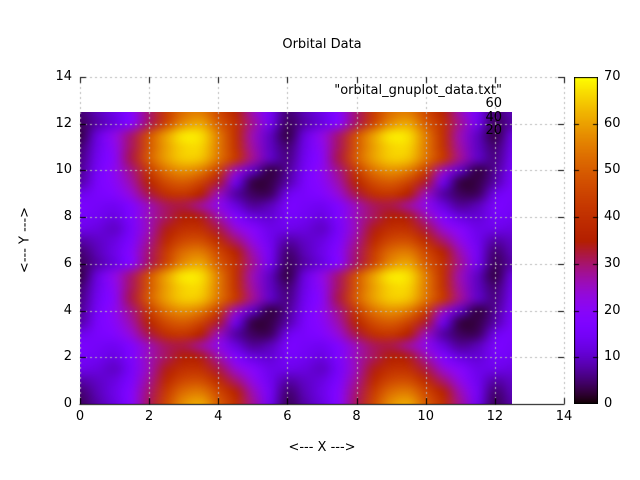  What do you see at coordinates (608, 403) in the screenshot?
I see `colorbar-tick-label: 0` at bounding box center [608, 403].